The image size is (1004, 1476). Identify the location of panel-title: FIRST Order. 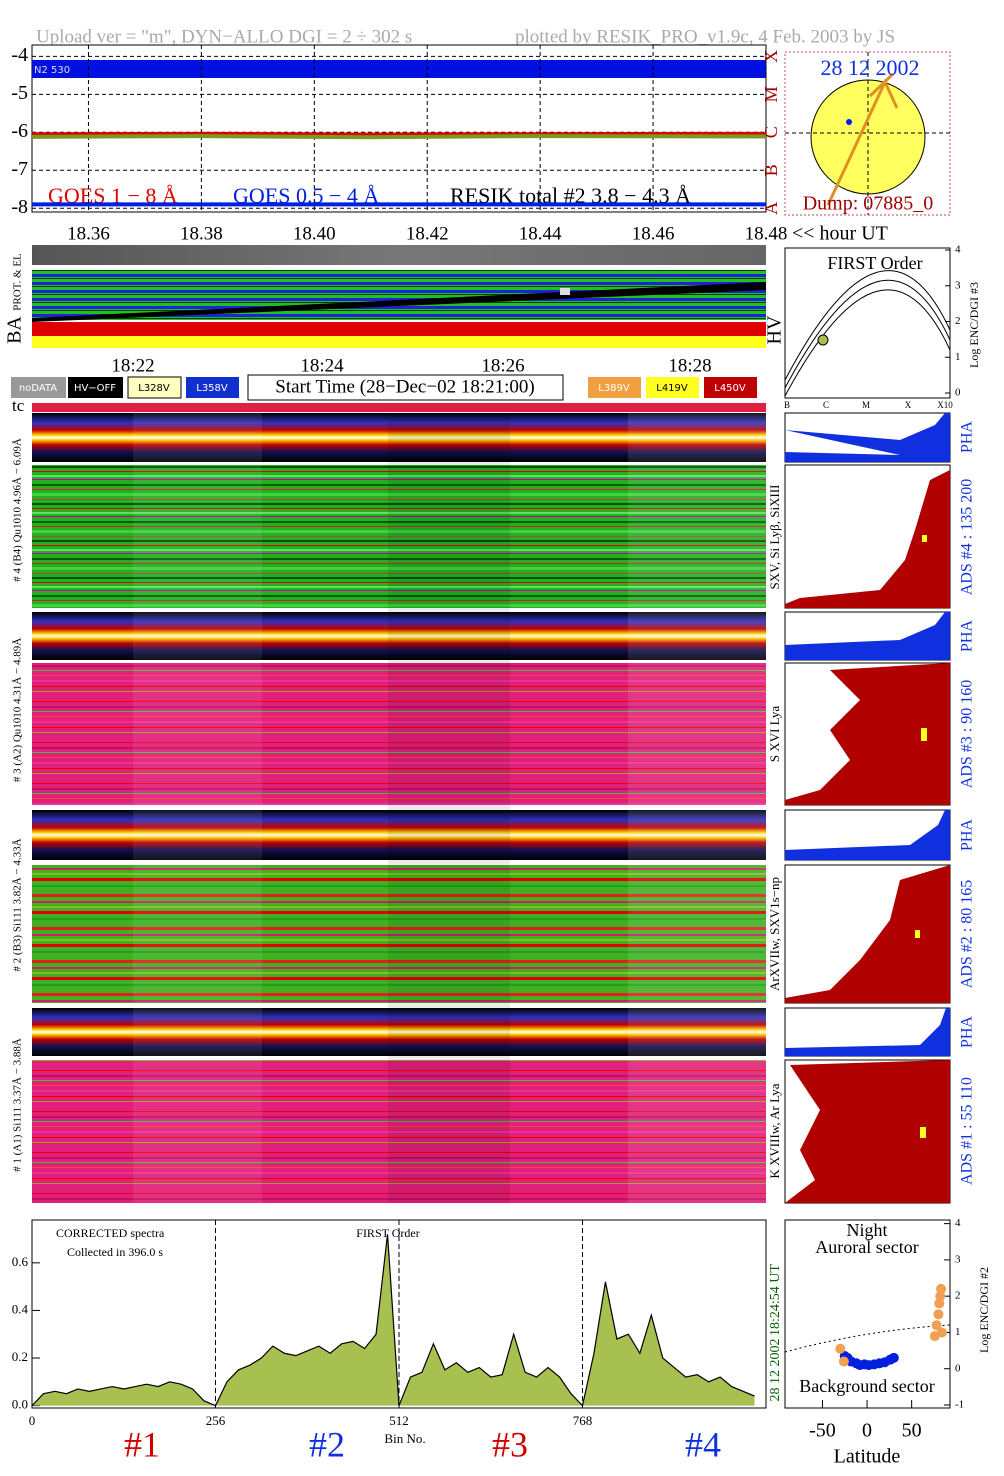
(874, 263).